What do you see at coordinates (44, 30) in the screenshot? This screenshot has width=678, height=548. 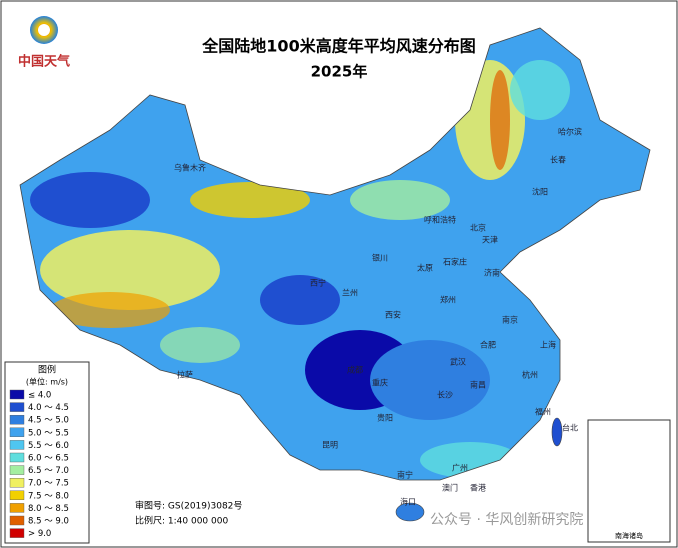 I see `logo-icon` at bounding box center [44, 30].